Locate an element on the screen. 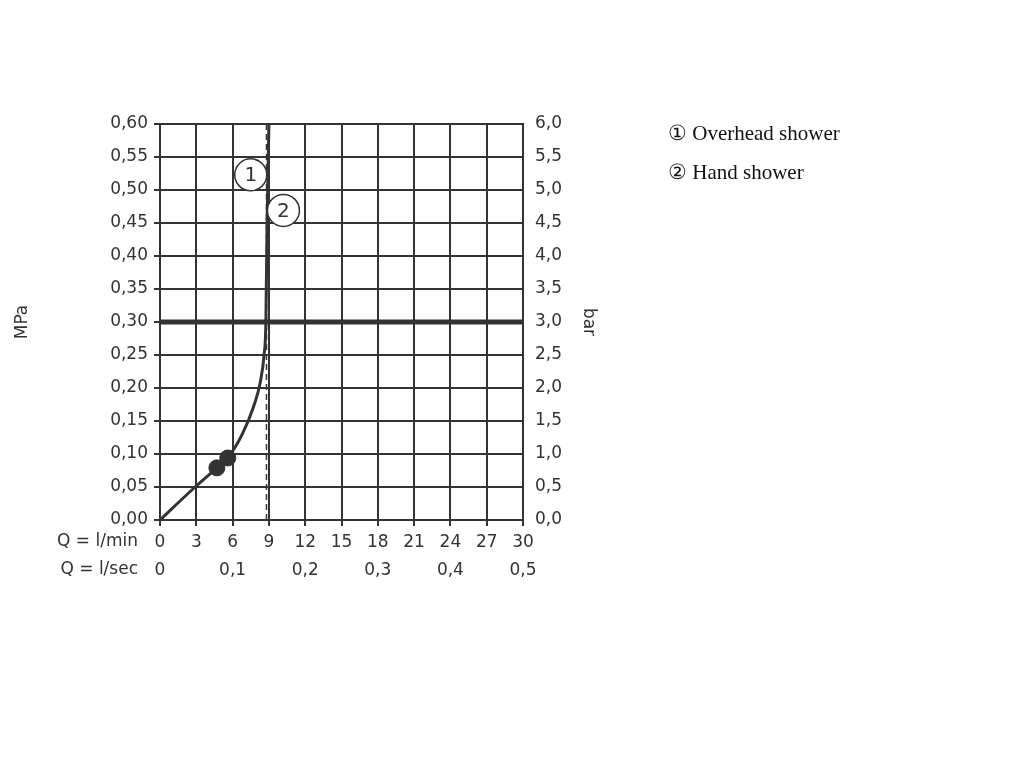 Image resolution: width=1024 pixels, height=768 pixels. x2-tick-label: 0,2 is located at coordinates (305, 568).